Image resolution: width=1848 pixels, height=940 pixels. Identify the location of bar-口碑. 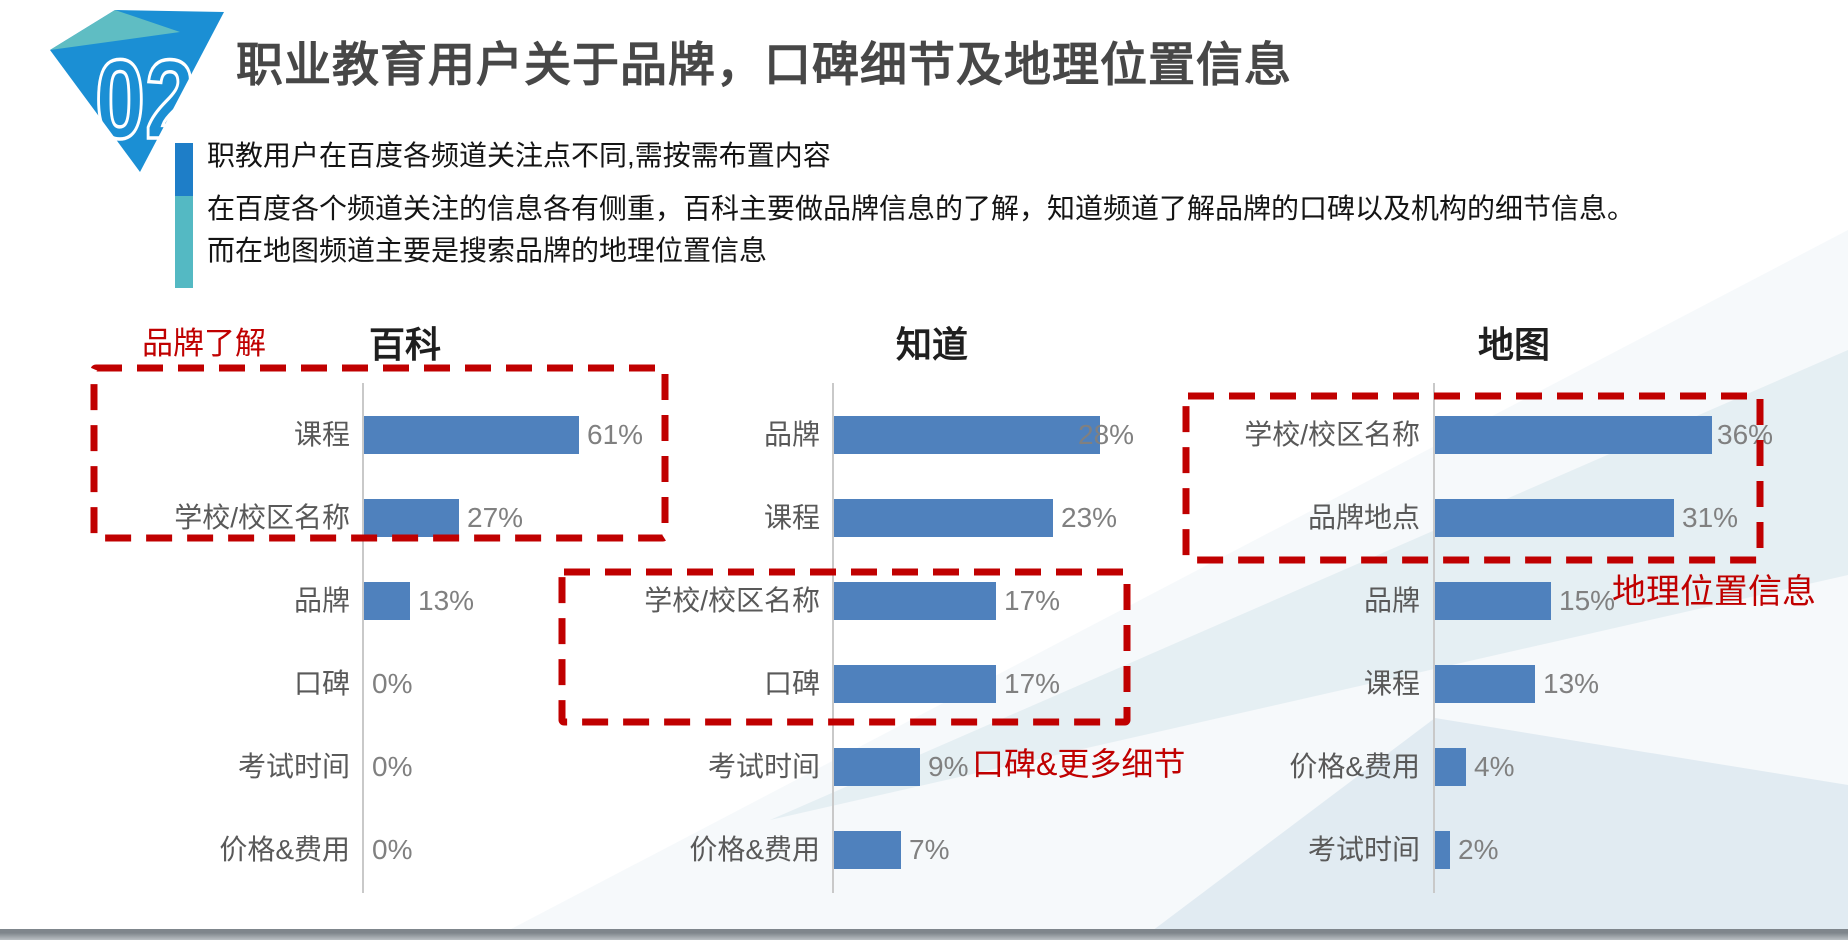
(915, 684).